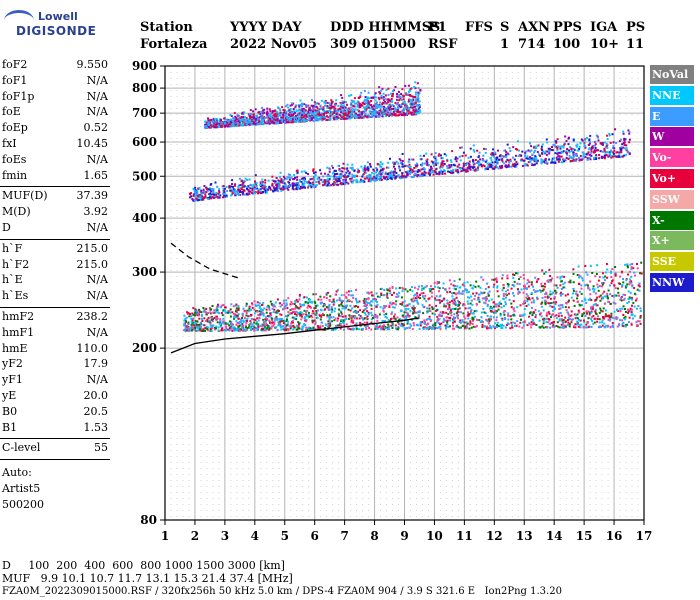 The height and width of the screenshot is (600, 700). Describe the element at coordinates (144, 88) in the screenshot. I see `y-tick-label: 800` at that location.